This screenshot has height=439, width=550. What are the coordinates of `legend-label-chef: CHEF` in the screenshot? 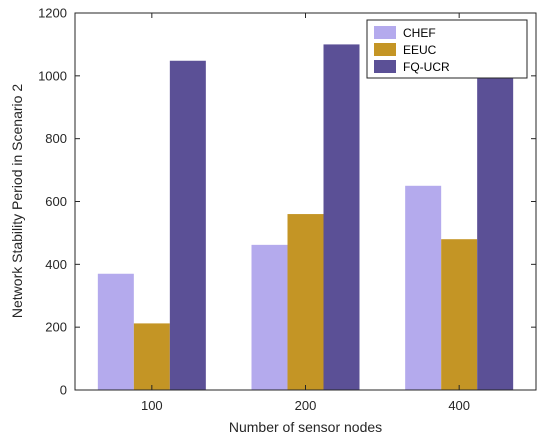 It's located at (419, 33).